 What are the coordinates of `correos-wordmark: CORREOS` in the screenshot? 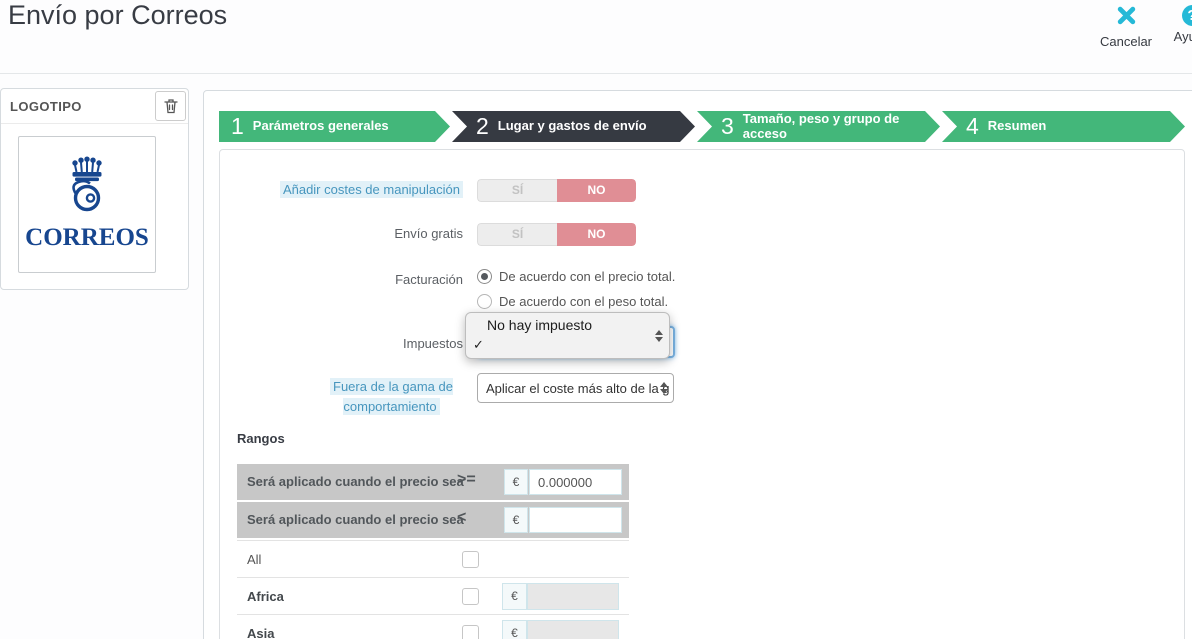 It's located at (87, 237).